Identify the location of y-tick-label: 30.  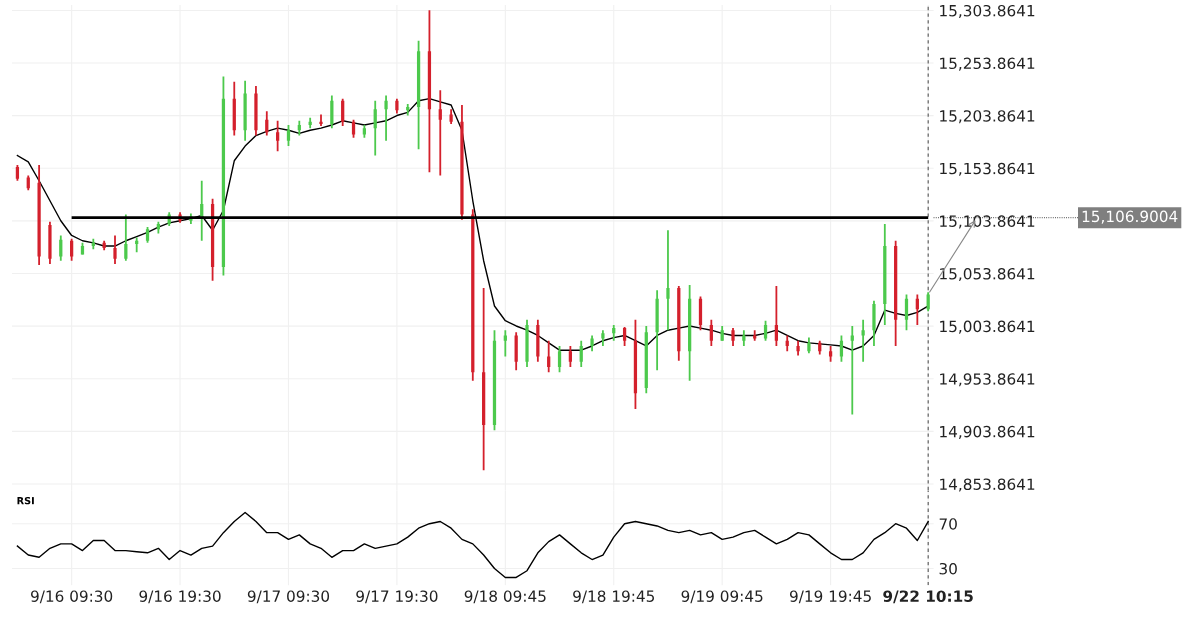
(948, 568).